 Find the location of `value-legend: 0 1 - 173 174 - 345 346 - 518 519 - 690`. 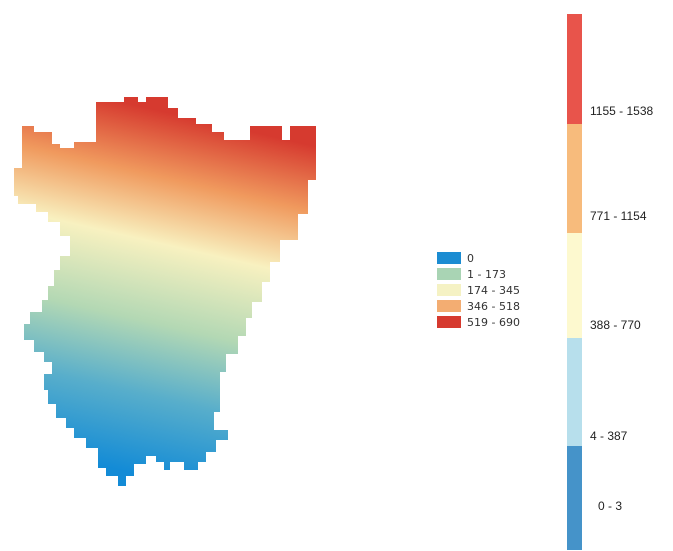

value-legend: 0 1 - 173 174 - 345 346 - 518 519 - 690 is located at coordinates (492, 290).